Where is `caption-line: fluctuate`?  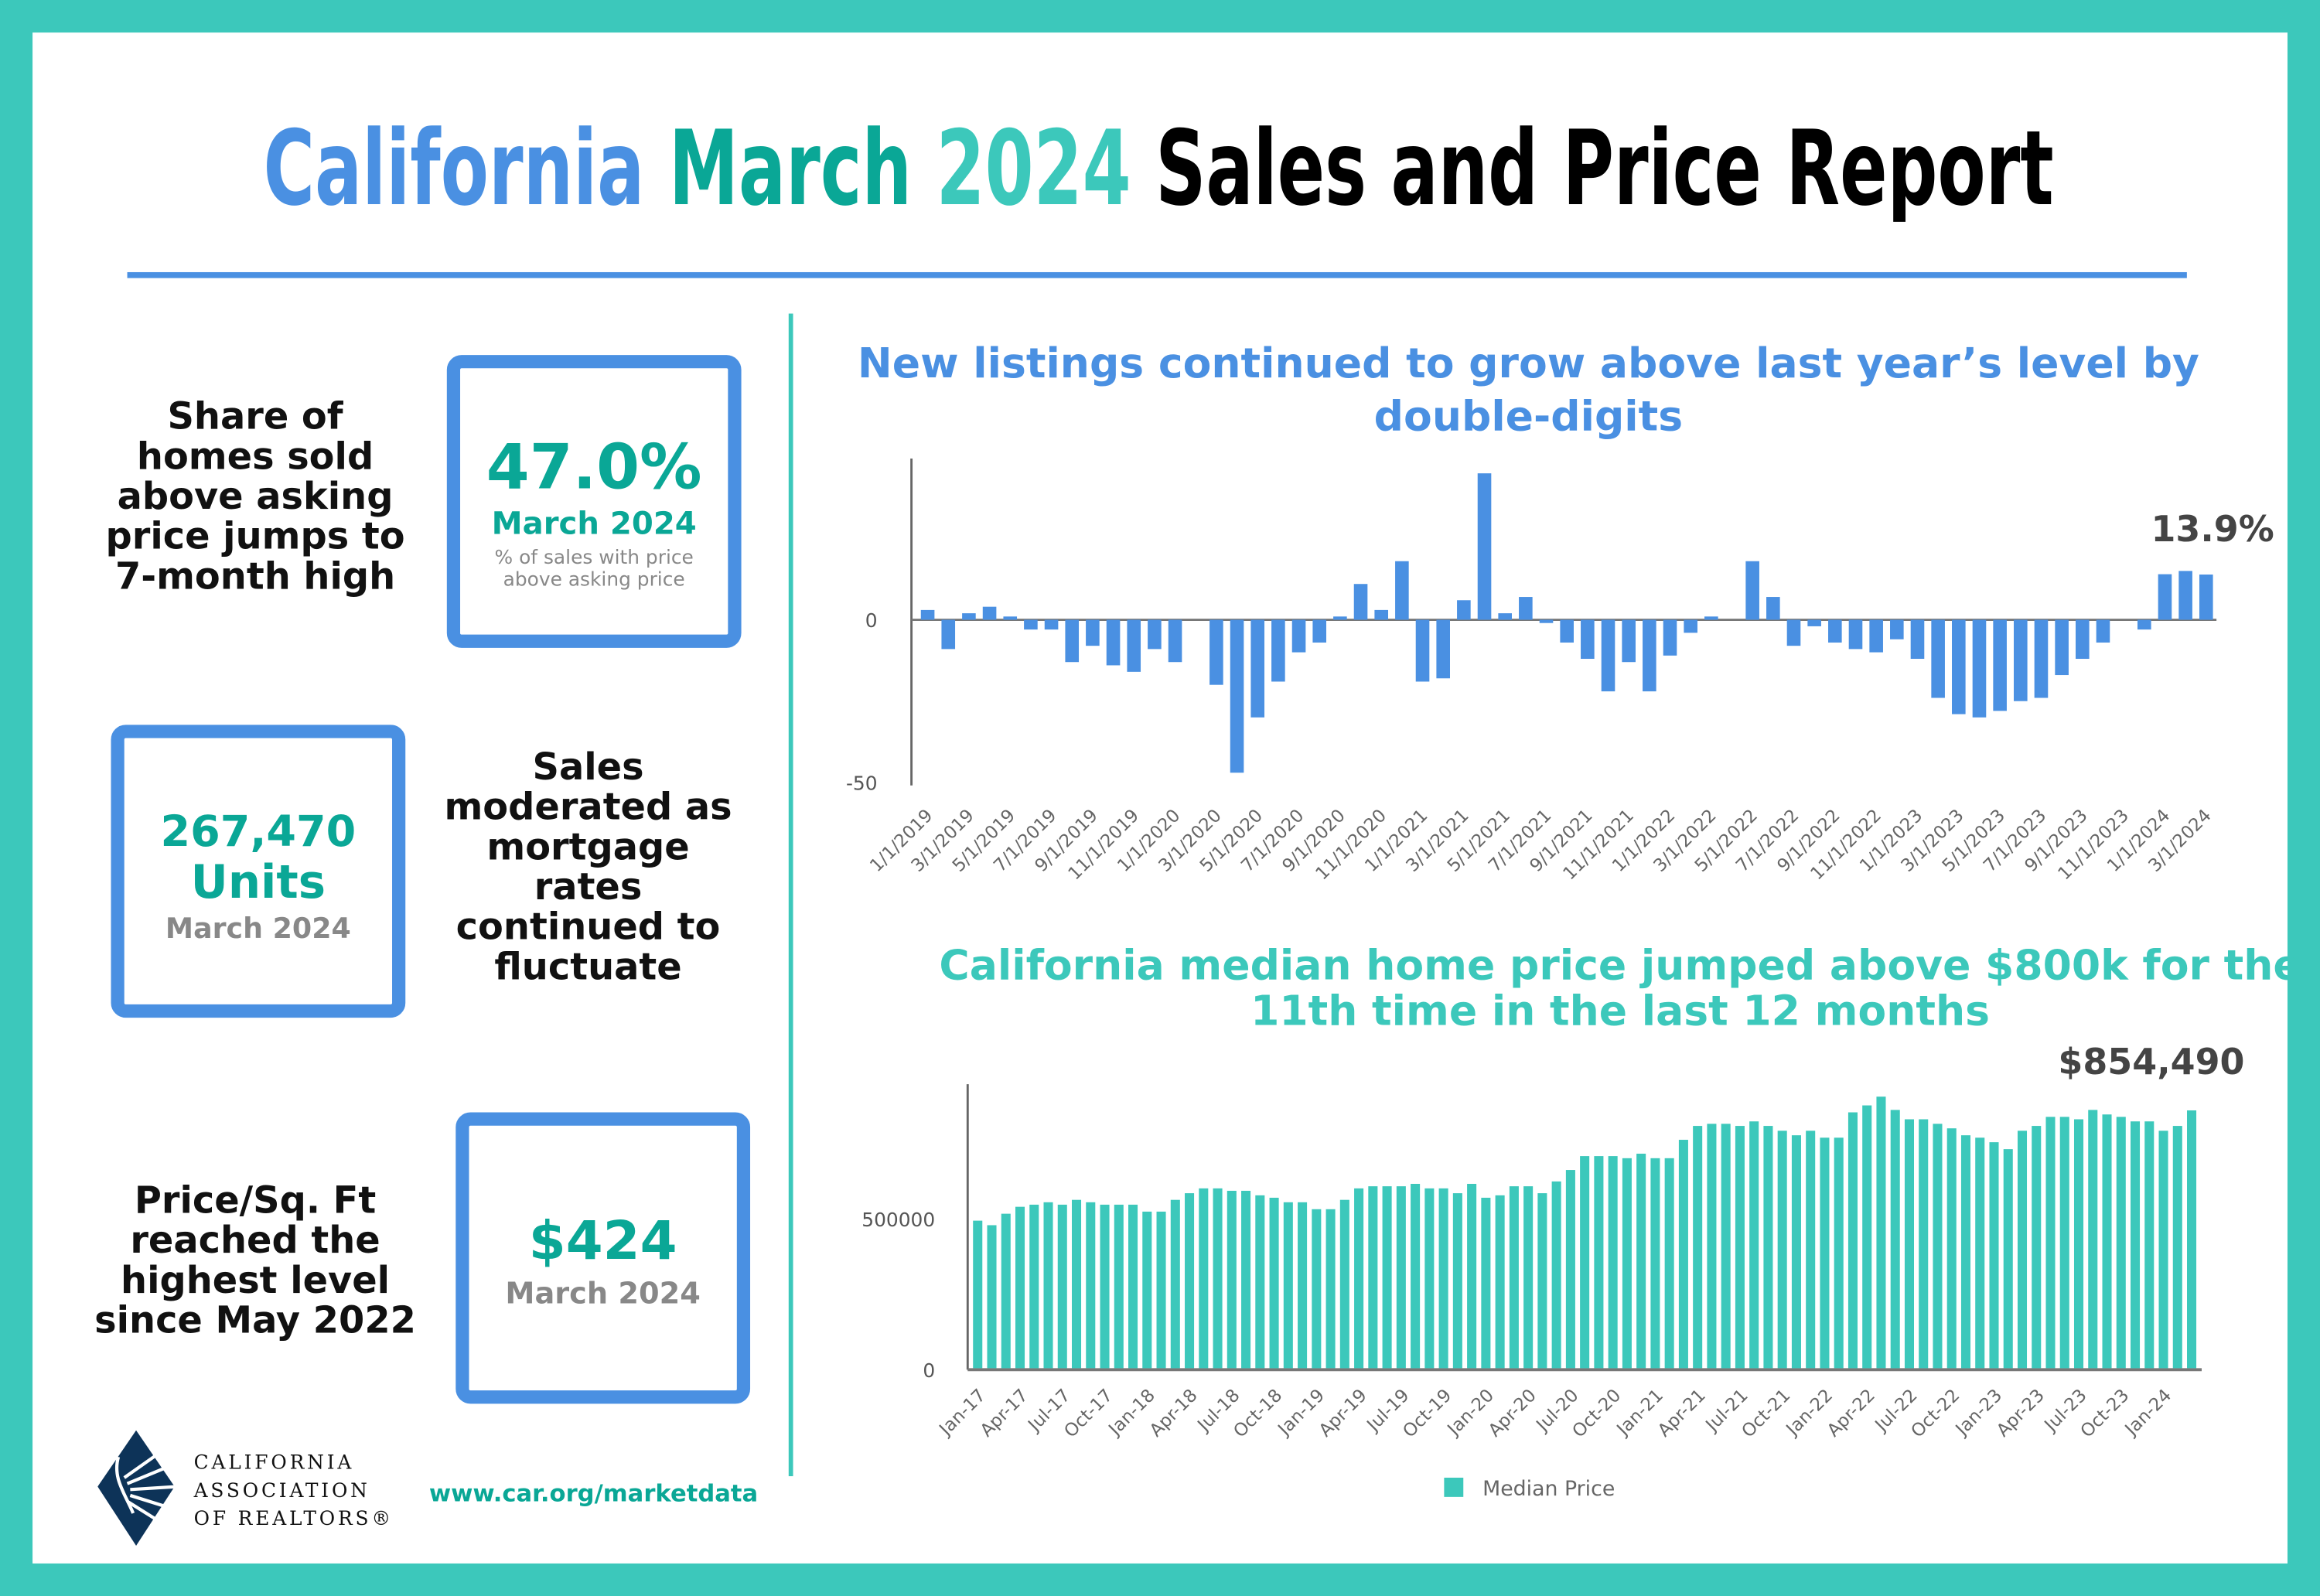 caption-line: fluctuate is located at coordinates (588, 966).